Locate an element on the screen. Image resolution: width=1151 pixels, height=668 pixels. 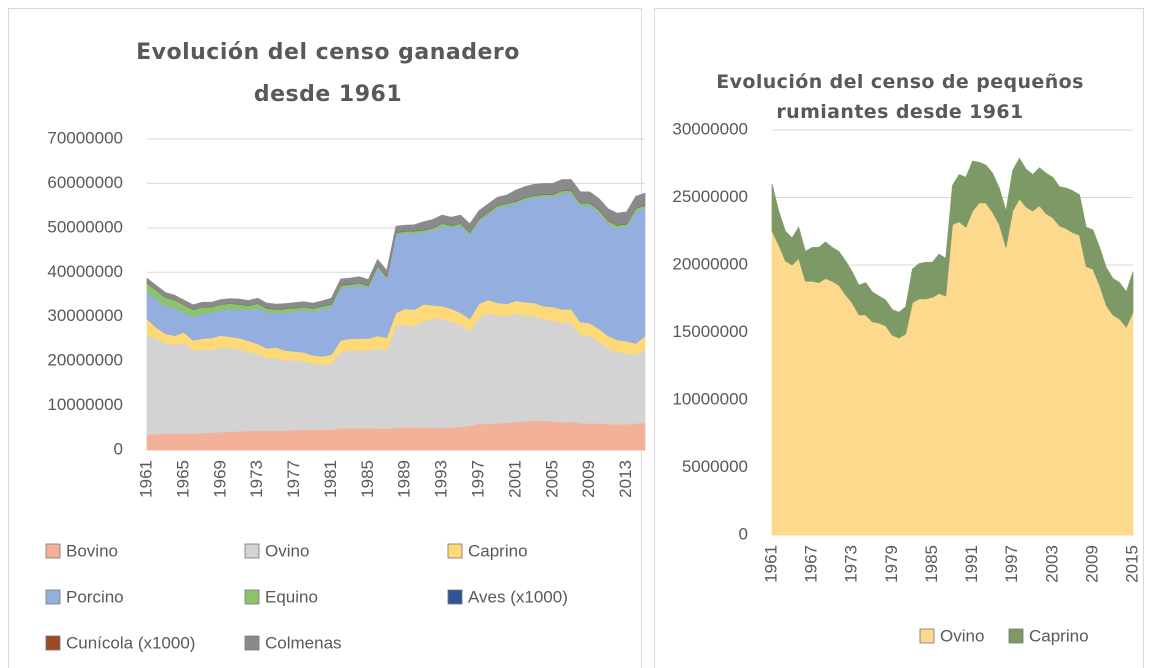
x-tick-label: 2001 is located at coordinates (514, 479).